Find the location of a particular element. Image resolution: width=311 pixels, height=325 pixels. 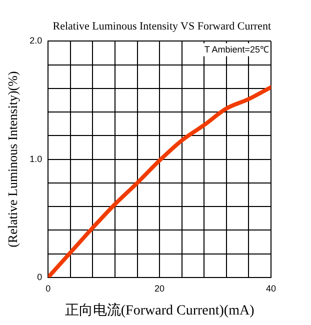

annotation: T Ambient=25℃ is located at coordinates (236, 49).